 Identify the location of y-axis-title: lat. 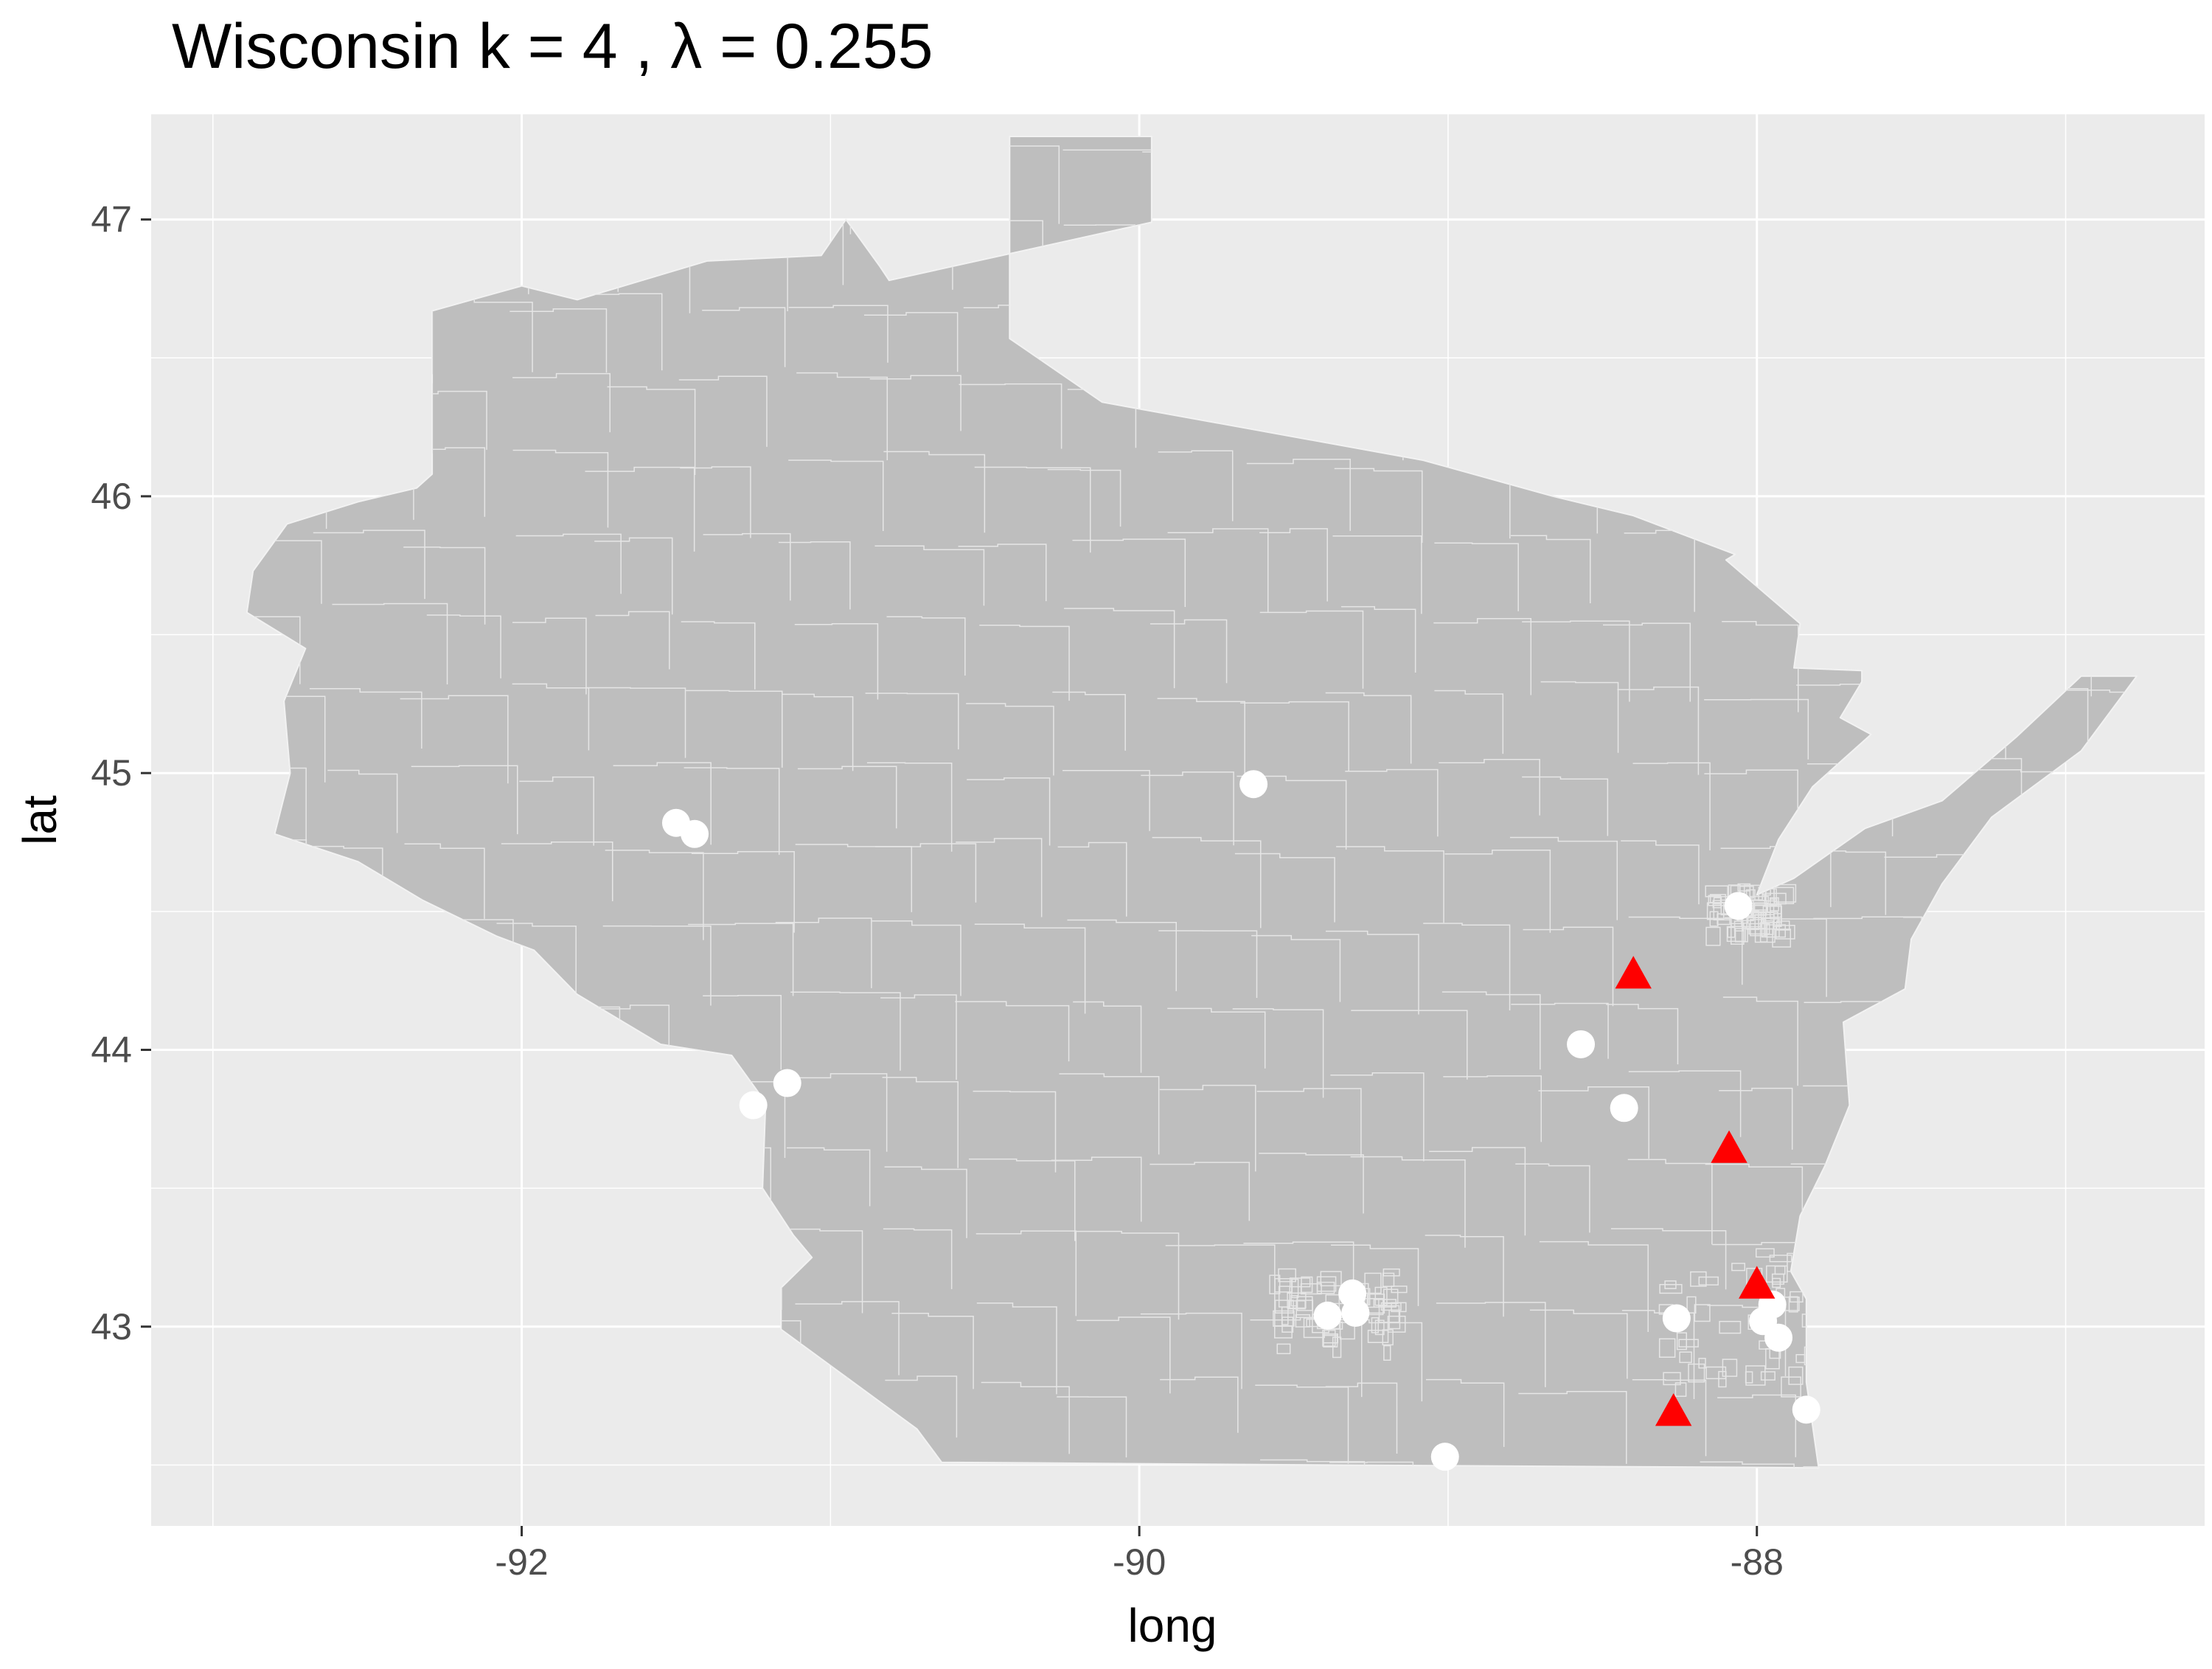
(39, 820).